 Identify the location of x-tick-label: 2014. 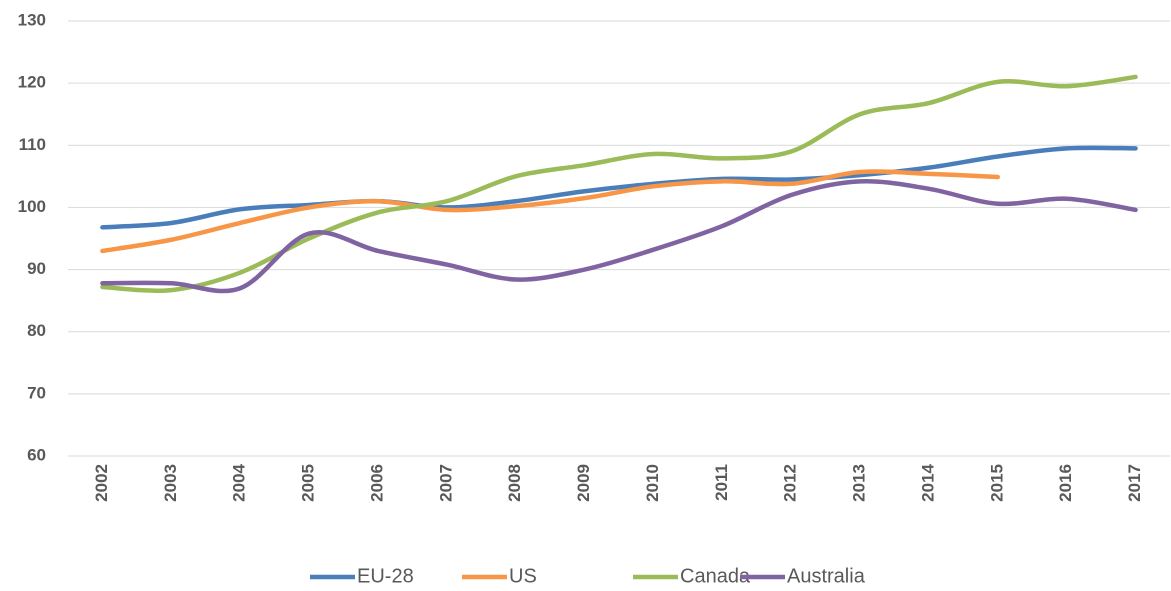
(927, 482).